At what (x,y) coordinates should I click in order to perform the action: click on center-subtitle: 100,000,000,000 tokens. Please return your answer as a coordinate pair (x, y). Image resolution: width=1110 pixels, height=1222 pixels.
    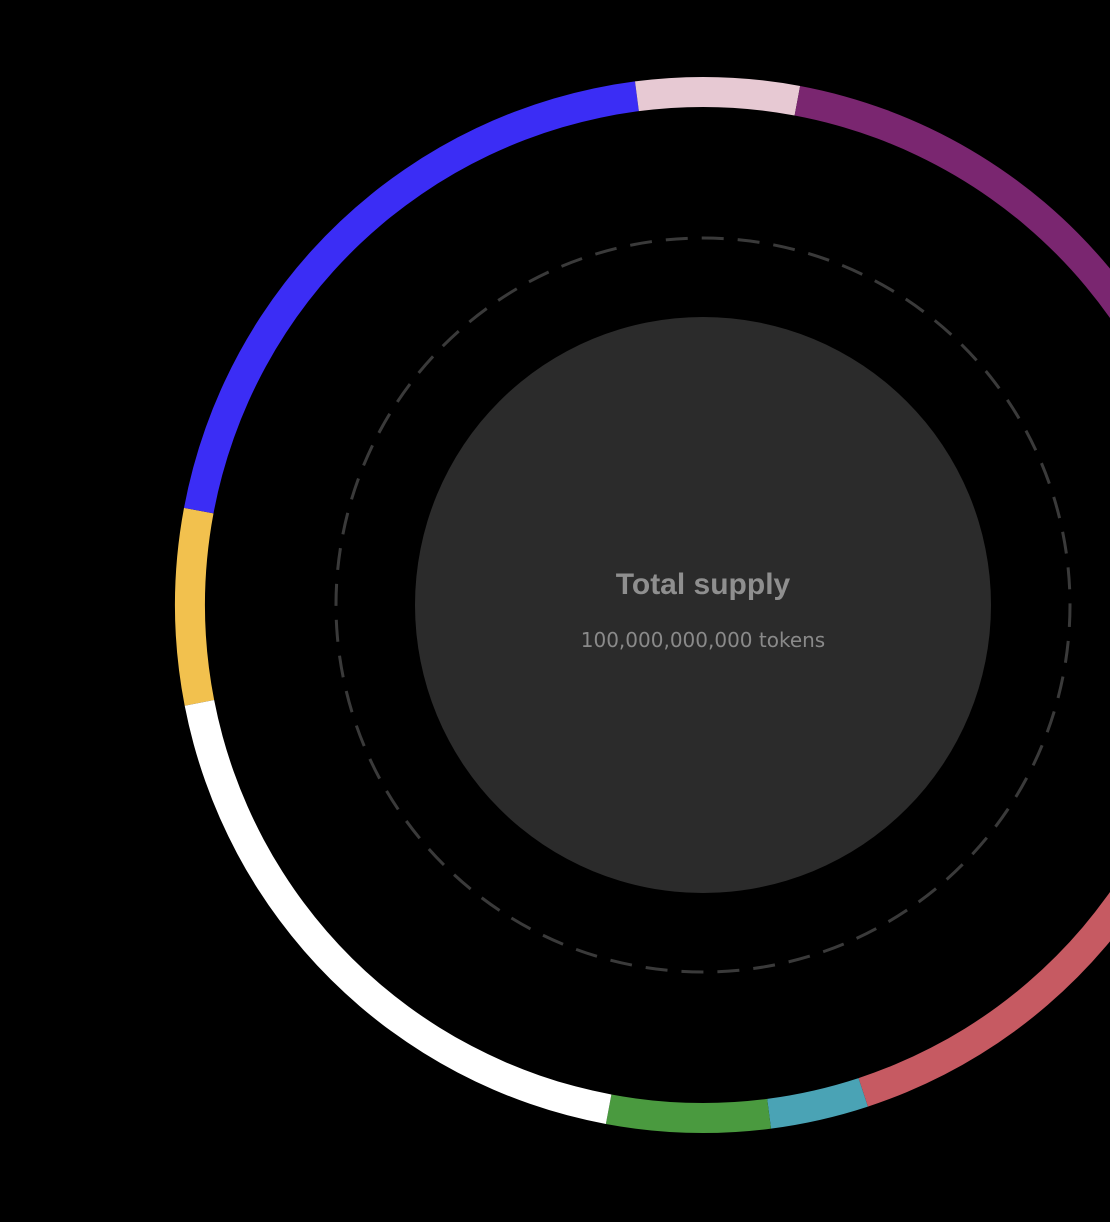
    Looking at the image, I should click on (703, 640).